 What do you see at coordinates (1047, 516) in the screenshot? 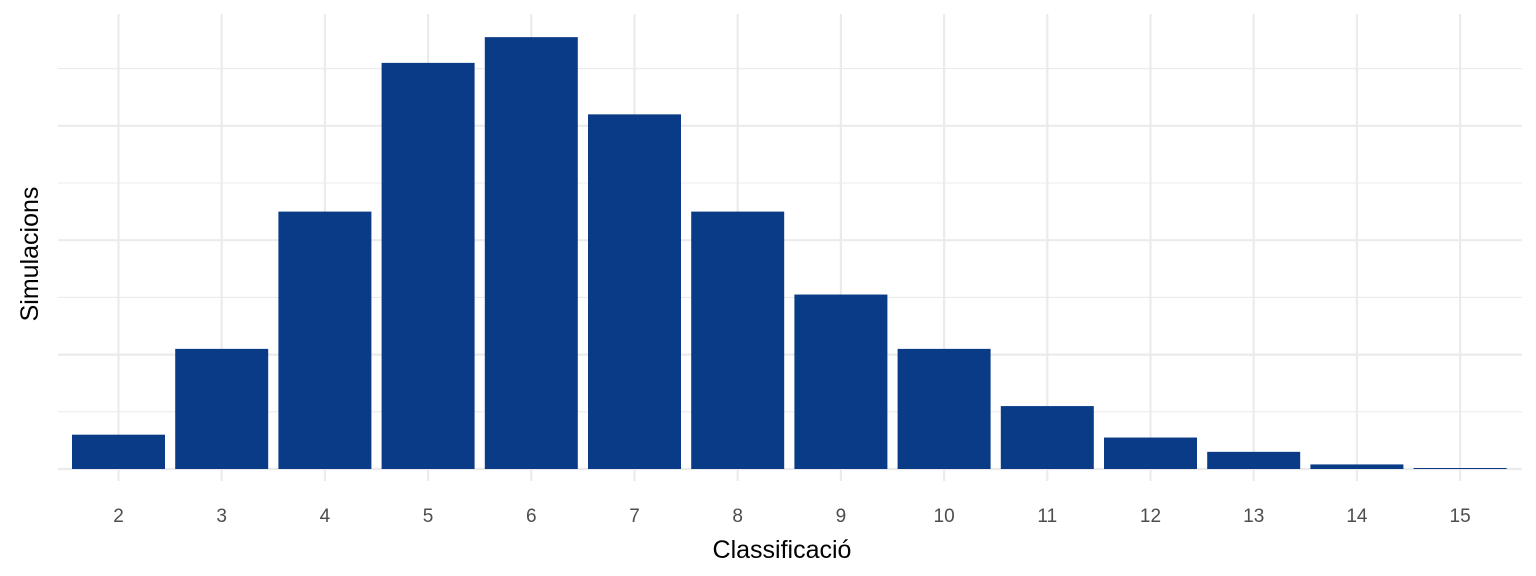
I see `x-tick-label: 11` at bounding box center [1047, 516].